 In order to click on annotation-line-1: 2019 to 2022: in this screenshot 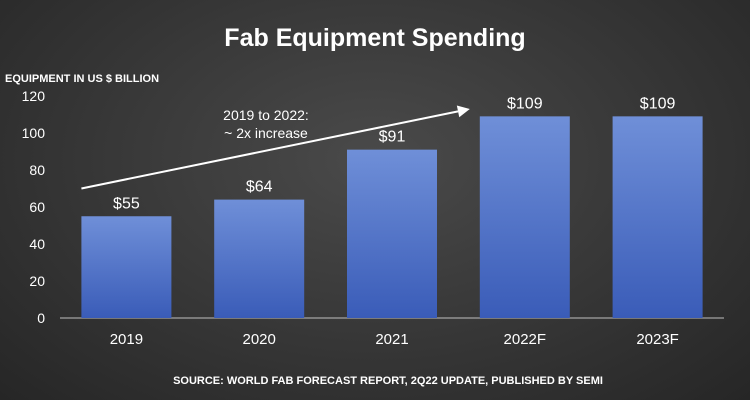, I will do `click(266, 115)`.